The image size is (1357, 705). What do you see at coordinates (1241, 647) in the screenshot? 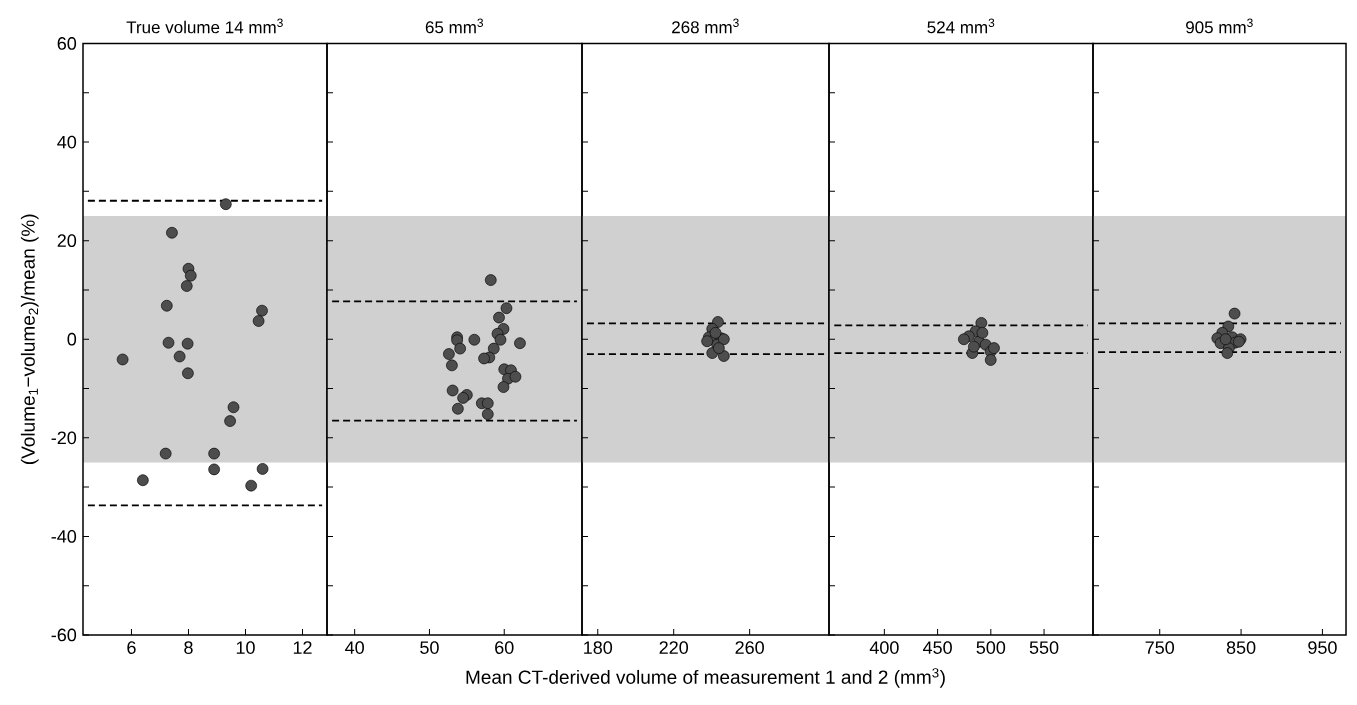
I see `x-tick-label: 850` at bounding box center [1241, 647].